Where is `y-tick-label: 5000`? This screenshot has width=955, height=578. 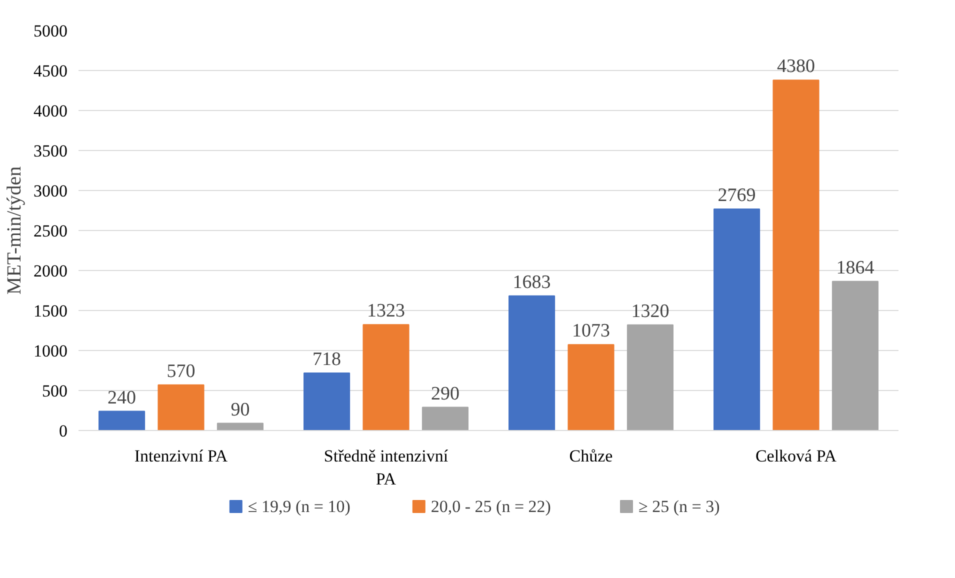
y-tick-label: 5000 is located at coordinates (51, 31).